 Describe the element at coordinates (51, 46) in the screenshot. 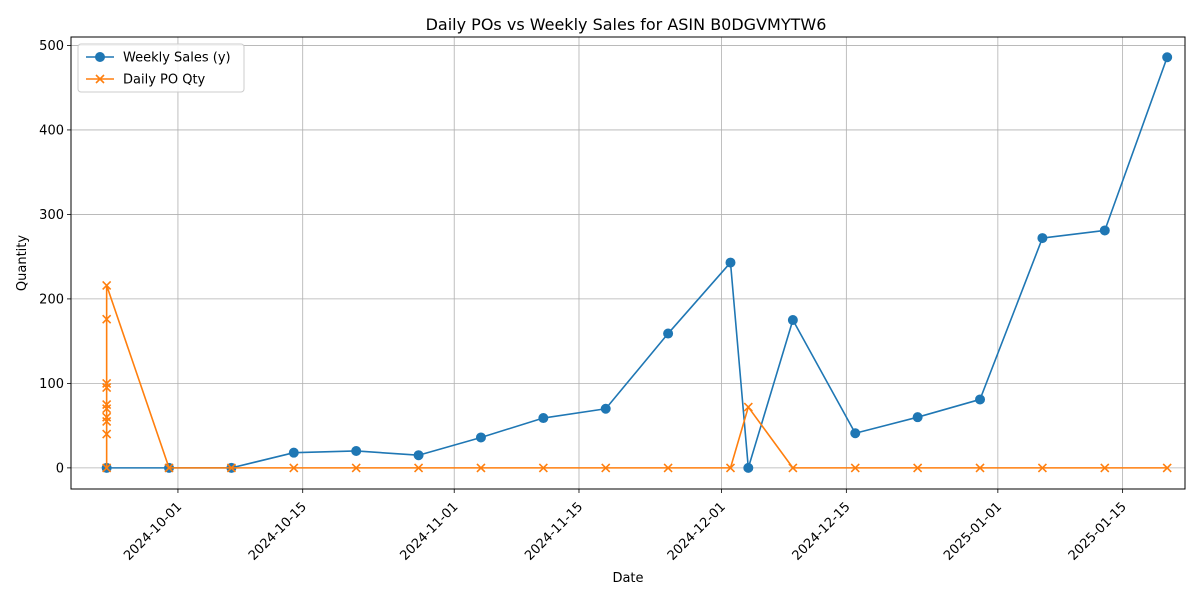

I see `y-tick-label: 500` at that location.